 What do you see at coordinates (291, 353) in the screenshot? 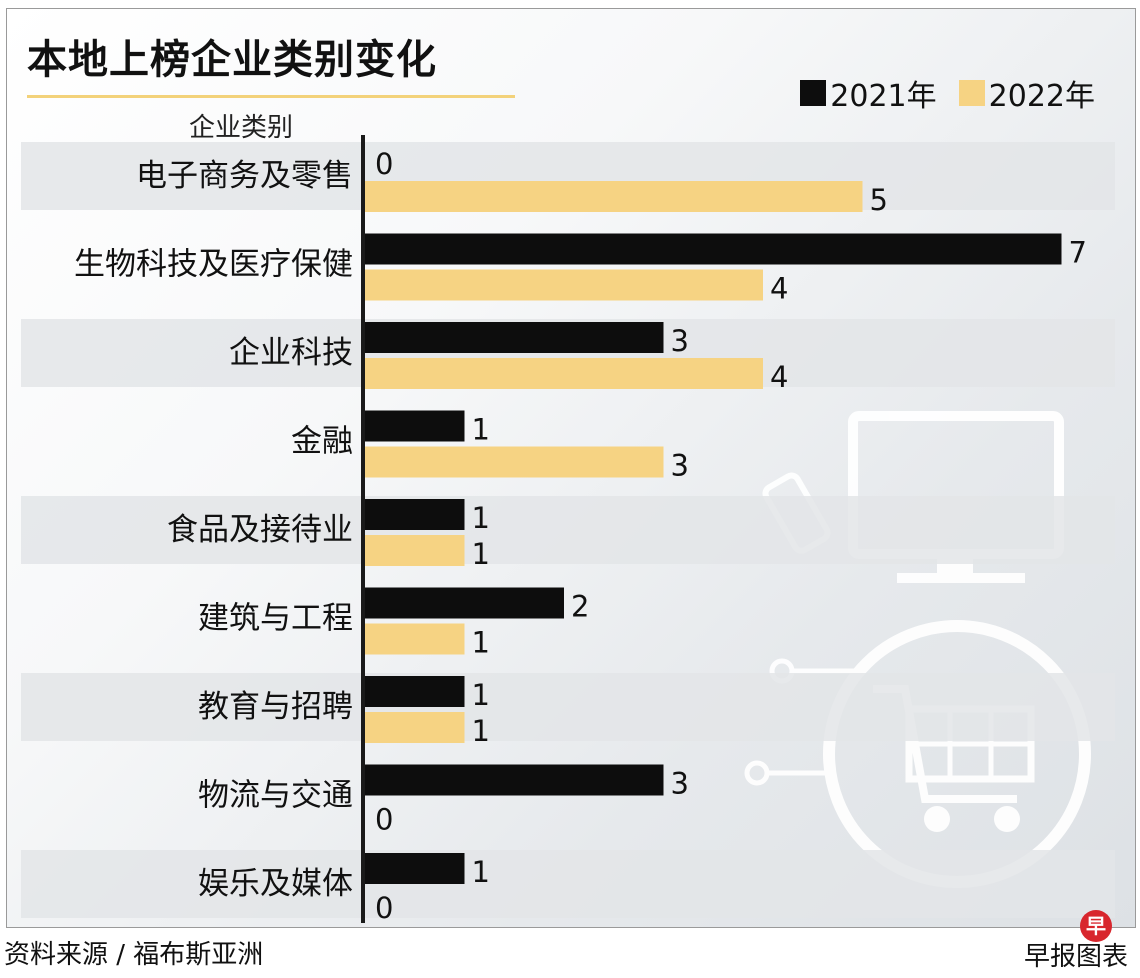
I see `category-label: 企业科技` at bounding box center [291, 353].